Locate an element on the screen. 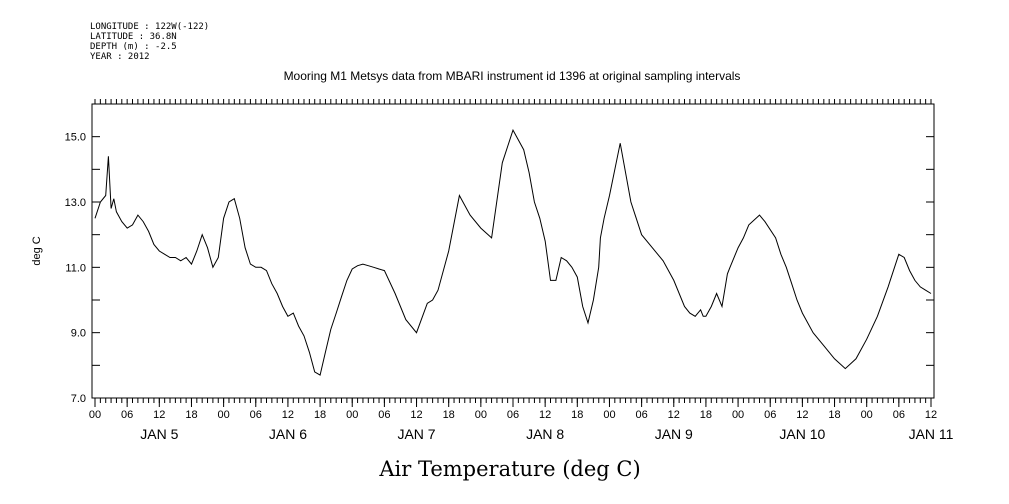 The height and width of the screenshot is (504, 1009). x-day-label: JAN 6 is located at coordinates (288, 434).